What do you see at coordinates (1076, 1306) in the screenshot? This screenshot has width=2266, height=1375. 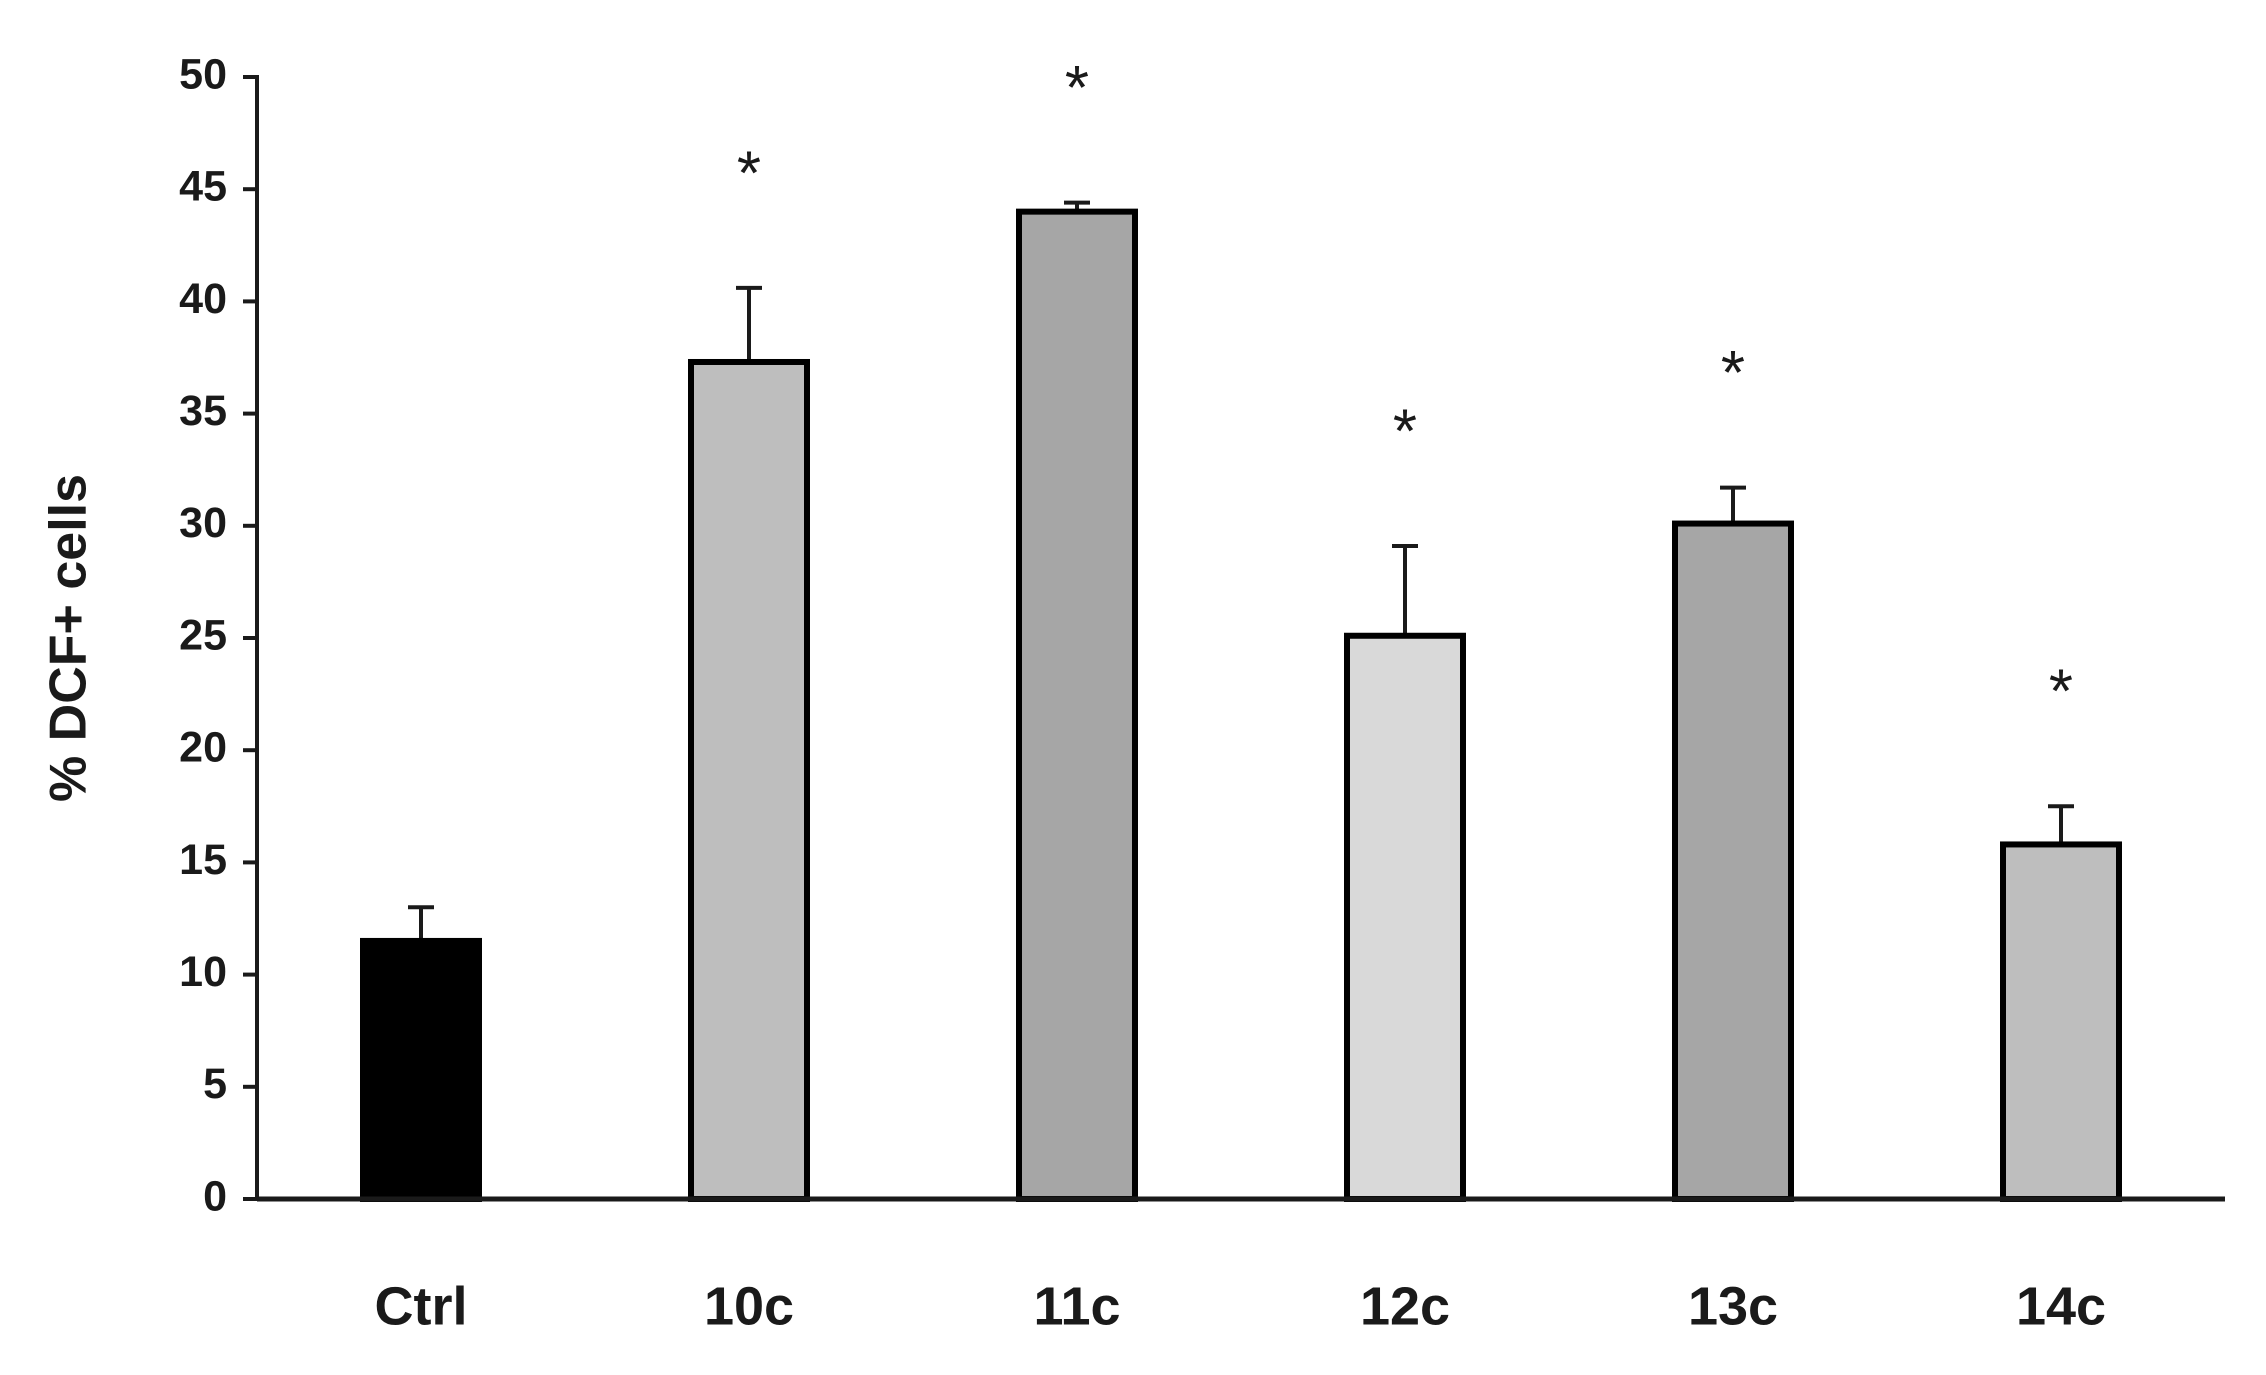 I see `x-tick-label: 11c` at bounding box center [1076, 1306].